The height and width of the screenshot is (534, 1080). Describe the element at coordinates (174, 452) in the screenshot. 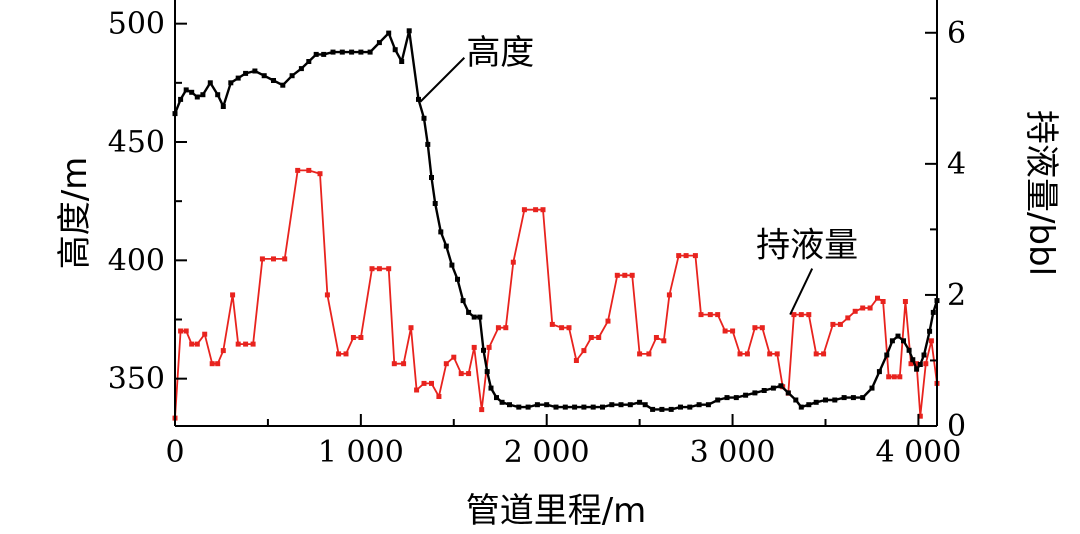

I see `x-tick-label: 0` at that location.